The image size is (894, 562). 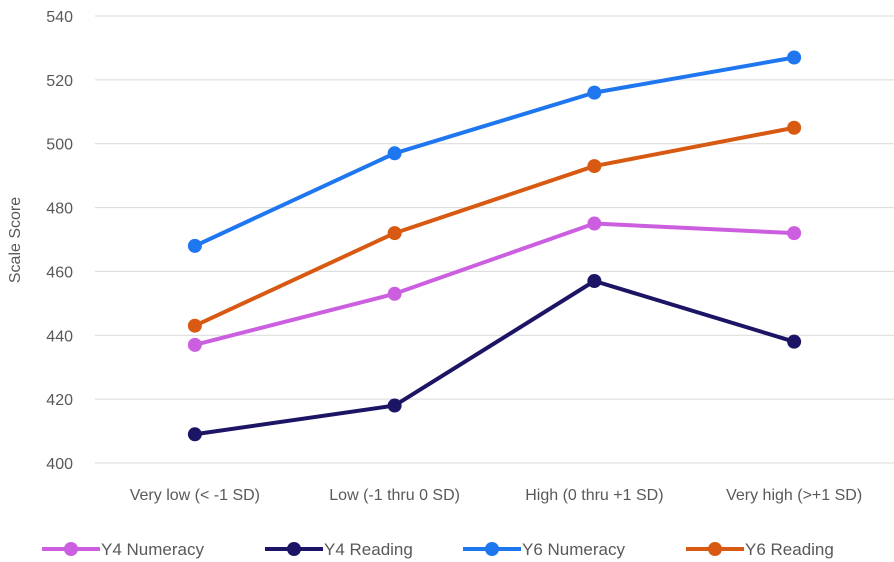 I want to click on y-tick-label: 460, so click(x=59, y=272).